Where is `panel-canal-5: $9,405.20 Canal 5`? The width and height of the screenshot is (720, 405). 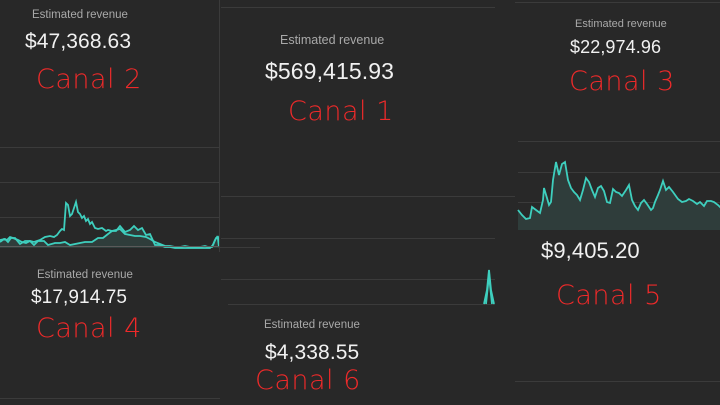 panel-canal-5: $9,405.20 Canal 5 is located at coordinates (617, 318).